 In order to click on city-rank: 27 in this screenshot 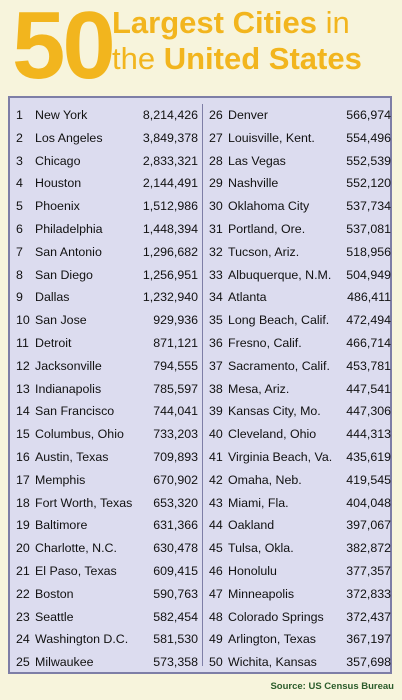, I will do `click(216, 137)`.